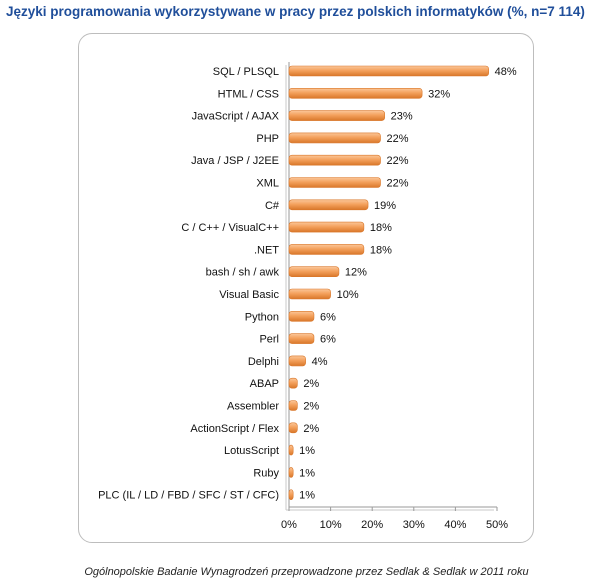  I want to click on value-label: 4%, so click(320, 362).